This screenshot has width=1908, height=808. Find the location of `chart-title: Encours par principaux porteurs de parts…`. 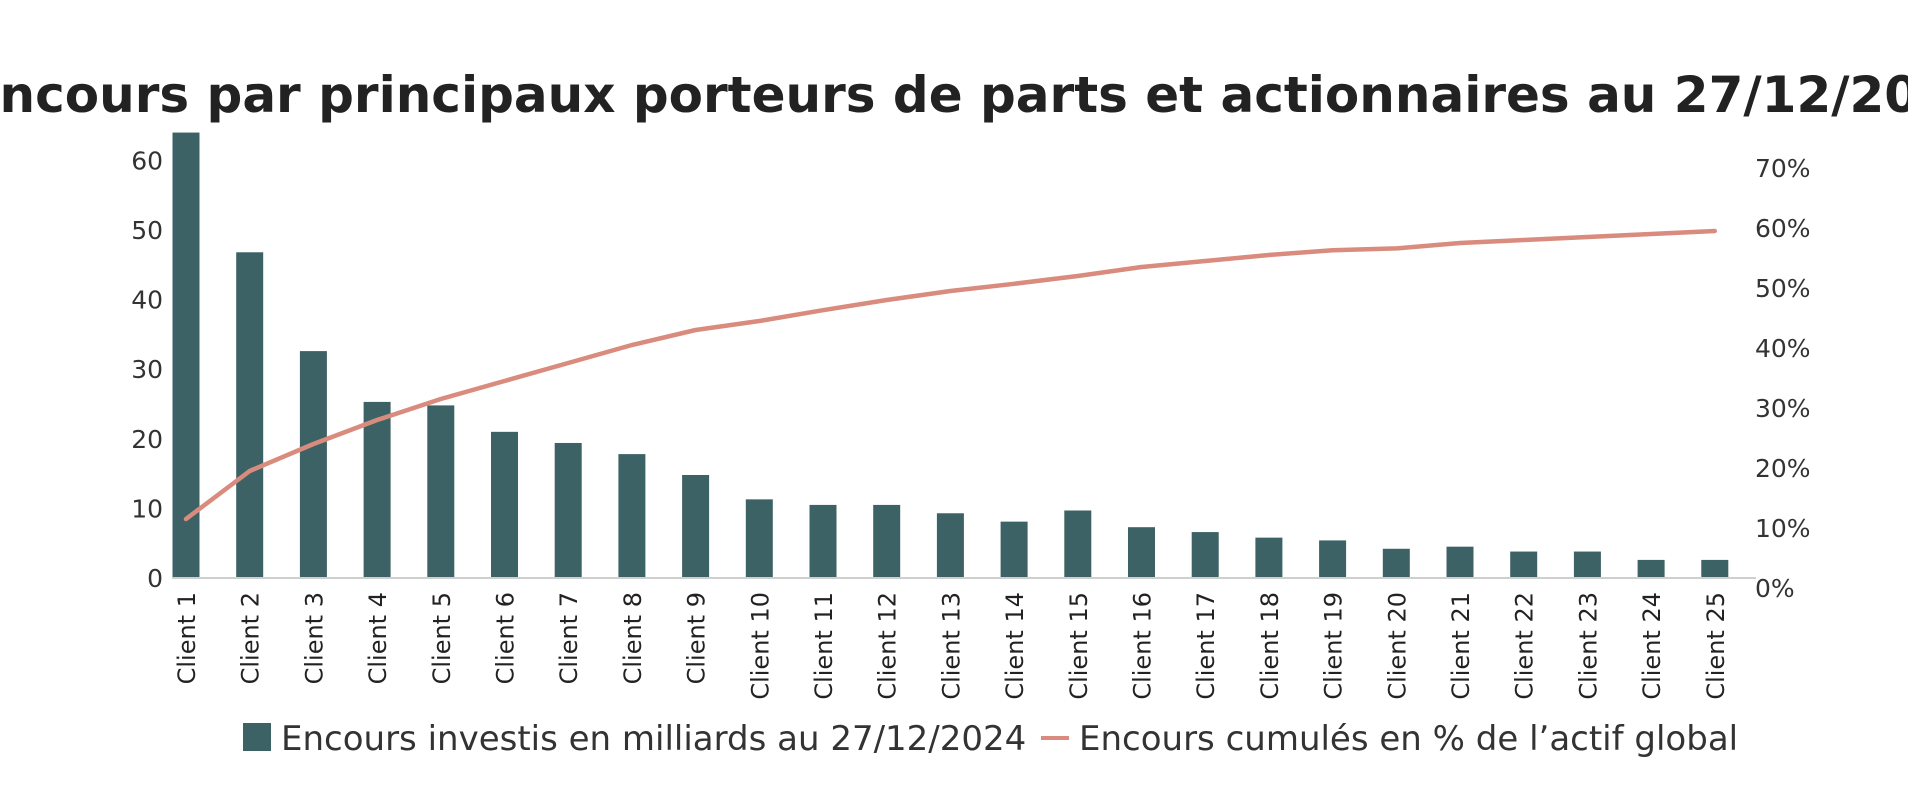

chart-title: Encours par principaux porteurs de parts… is located at coordinates (954, 95).